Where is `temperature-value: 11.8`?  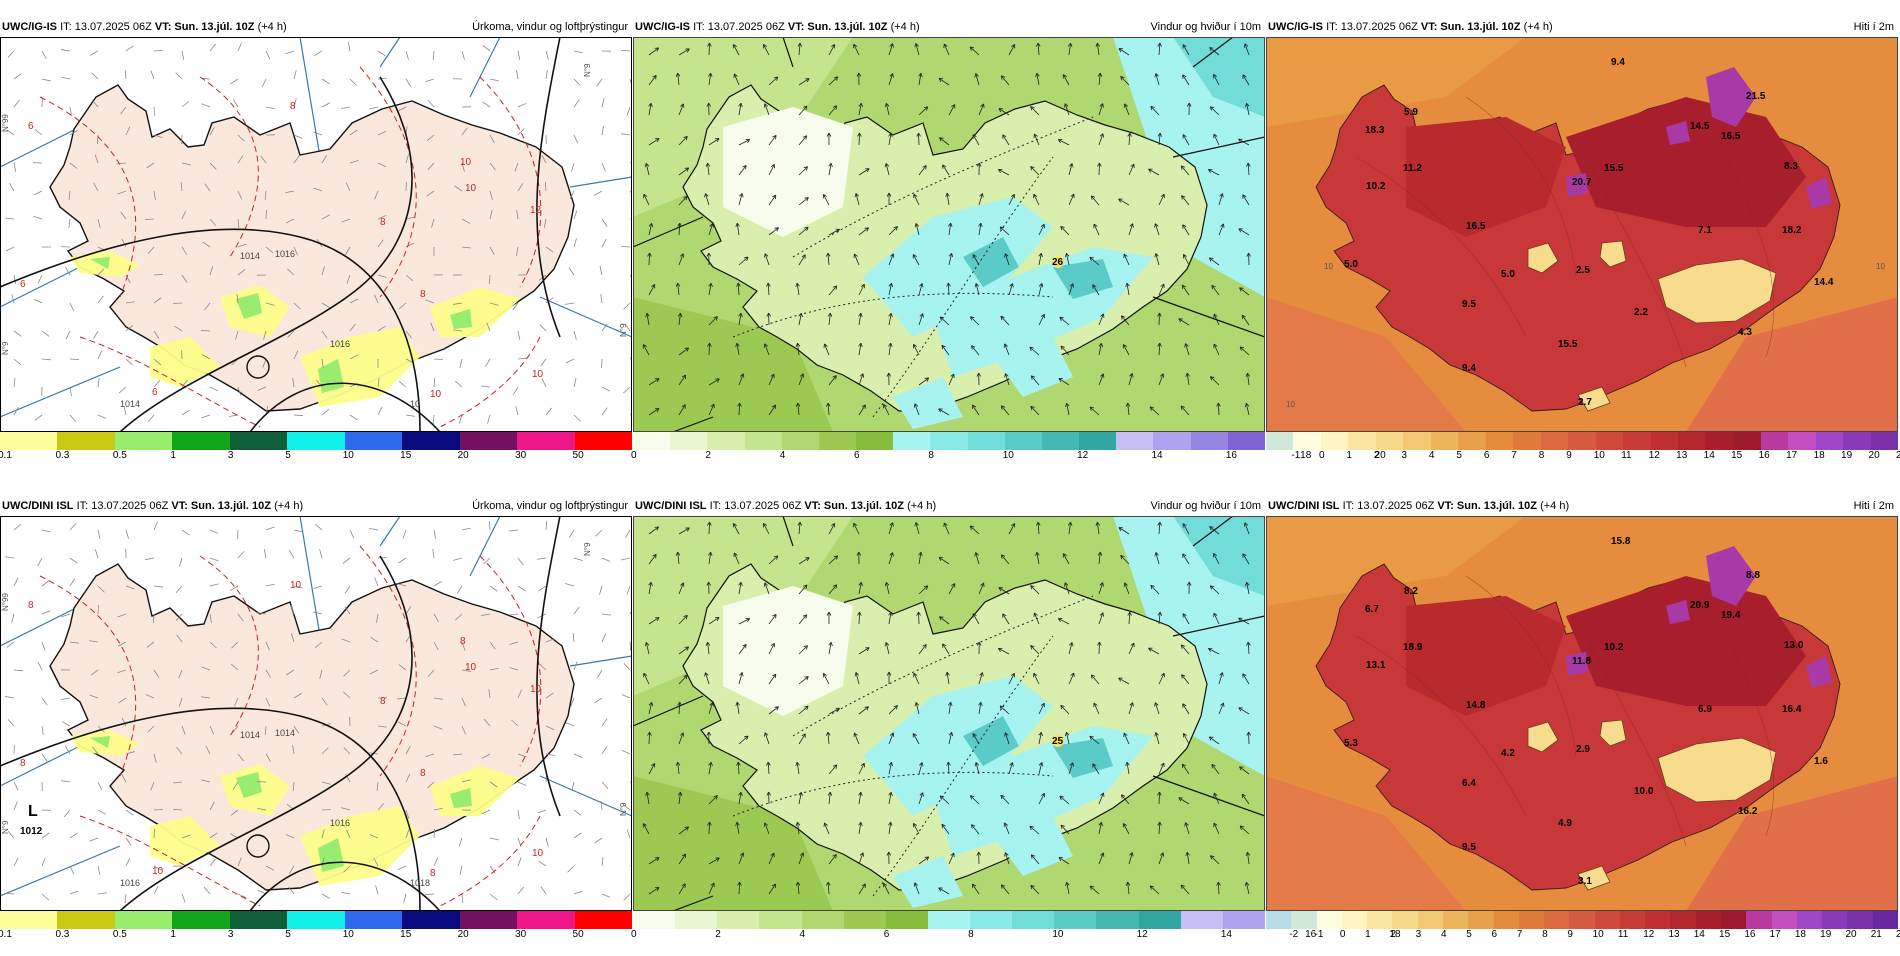 temperature-value: 11.8 is located at coordinates (1581, 661).